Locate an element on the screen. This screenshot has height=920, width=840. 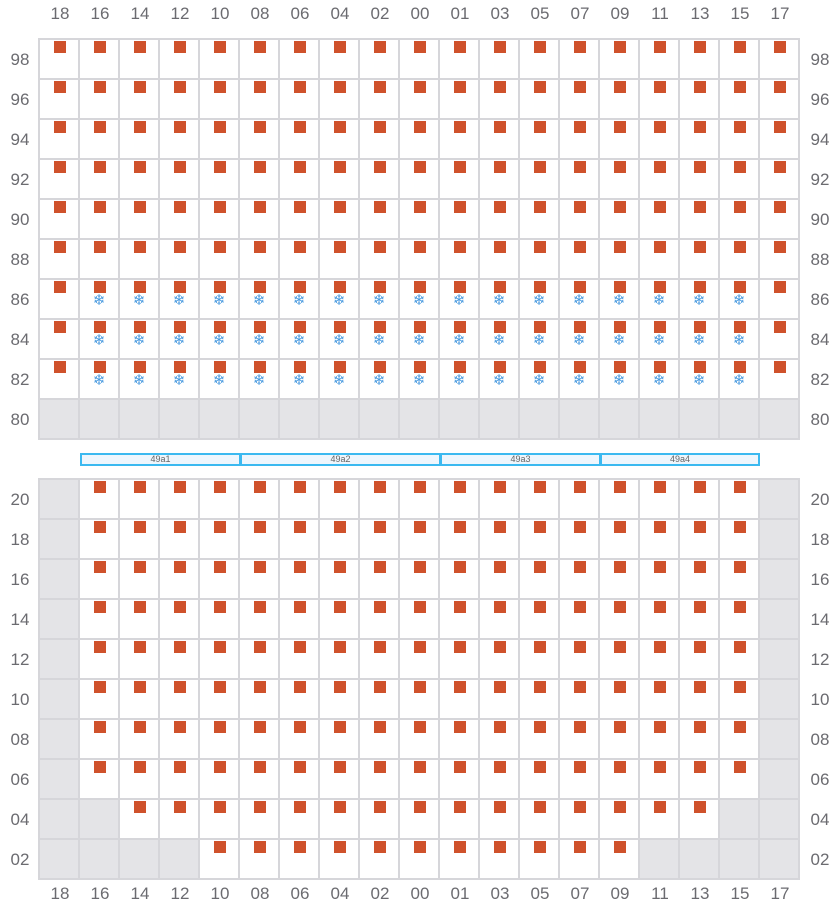
section-bar: 49a4 is located at coordinates (680, 459).